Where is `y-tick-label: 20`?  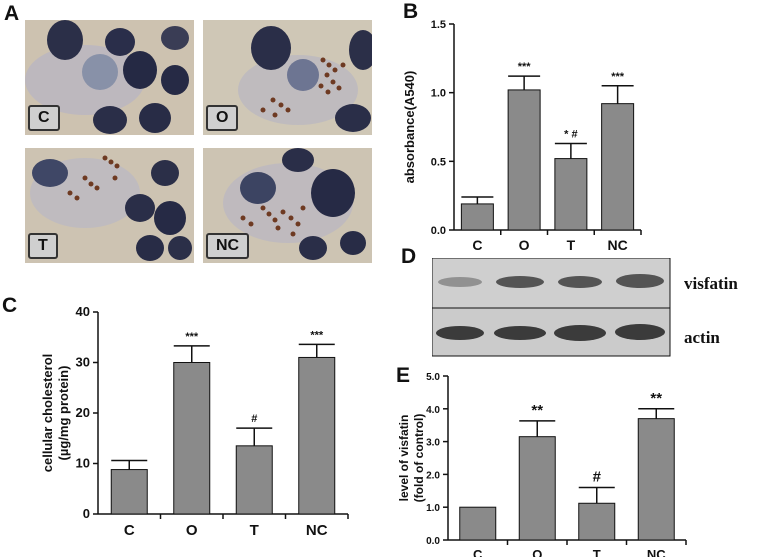
y-tick-label: 20 is located at coordinates (83, 412).